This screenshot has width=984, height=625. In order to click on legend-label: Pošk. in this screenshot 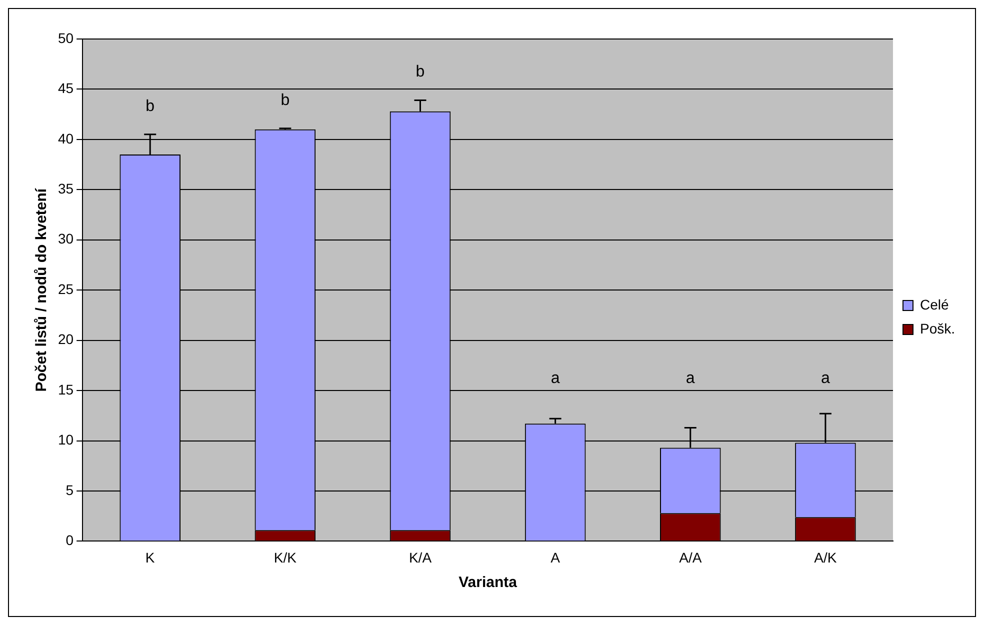, I will do `click(937, 328)`.